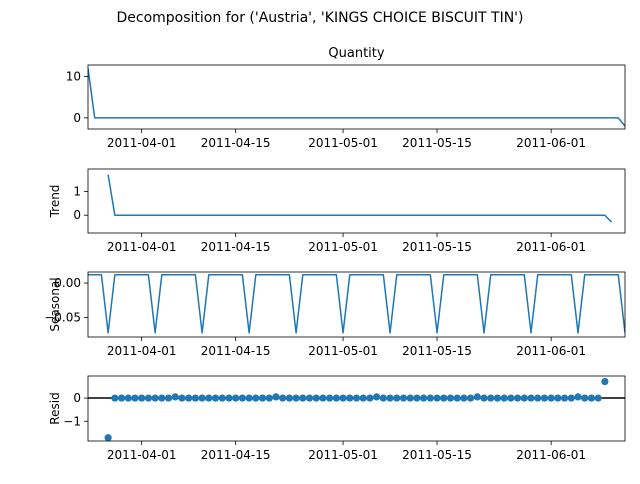  What do you see at coordinates (73, 77) in the screenshot?
I see `y-tick-label: 10` at bounding box center [73, 77].